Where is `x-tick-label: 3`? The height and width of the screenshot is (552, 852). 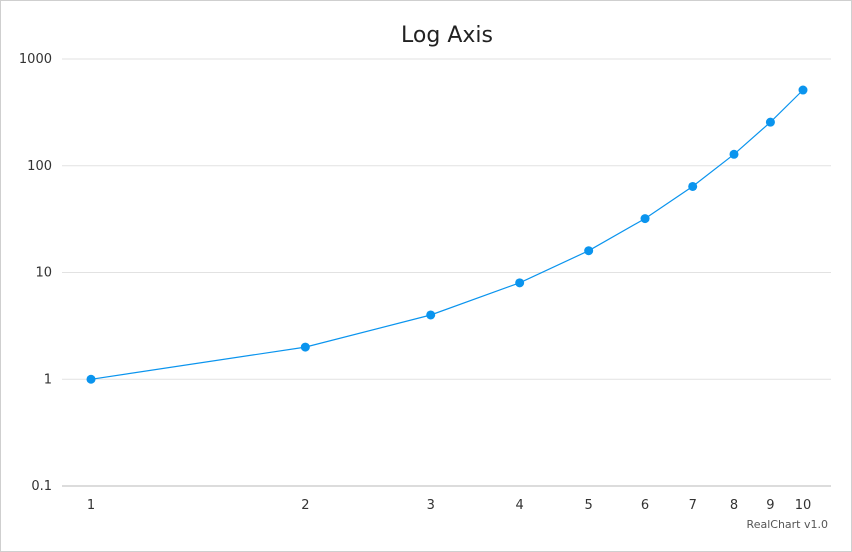 x-tick-label: 3 is located at coordinates (431, 505).